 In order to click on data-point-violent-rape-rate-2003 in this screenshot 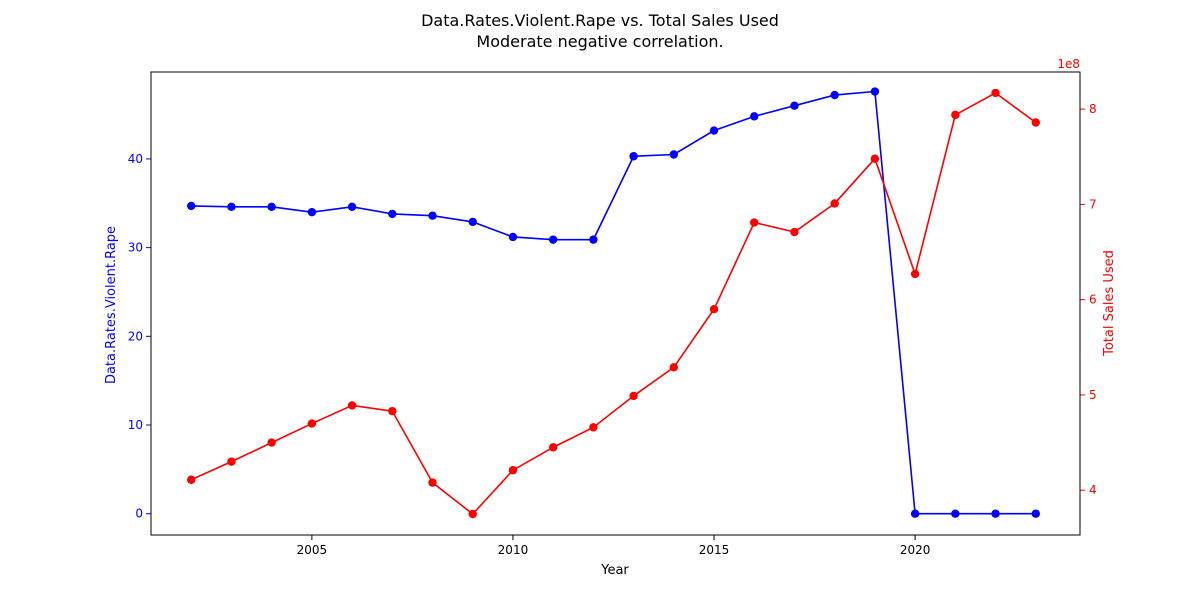, I will do `click(231, 207)`.